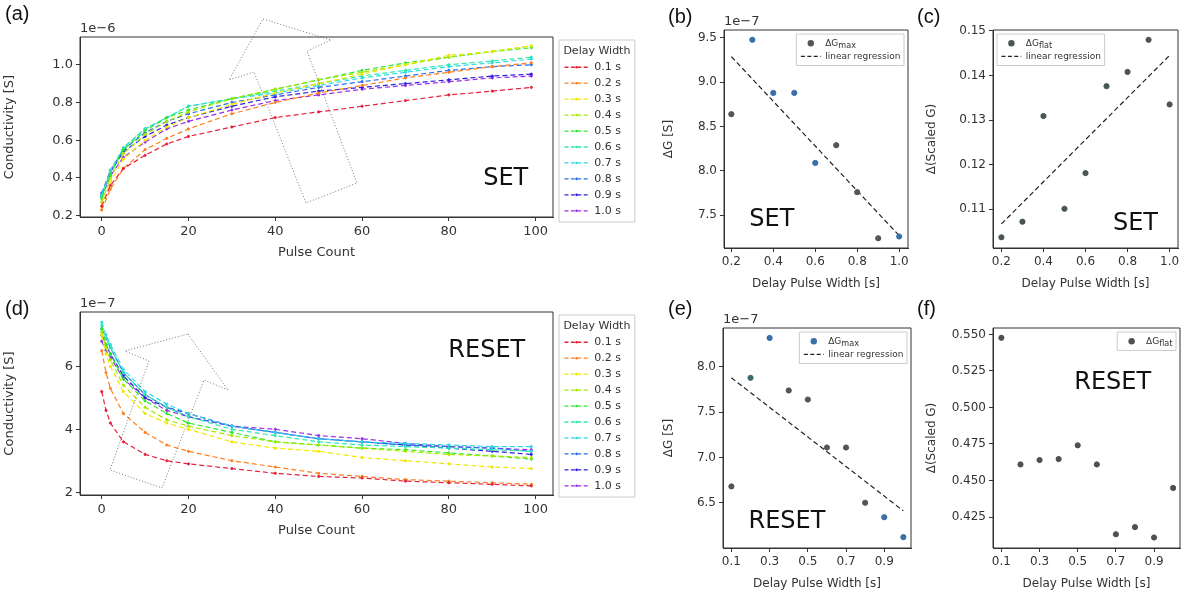 The width and height of the screenshot is (1186, 599). Describe the element at coordinates (706, 501) in the screenshot. I see `y-tick-label: 6.5` at that location.